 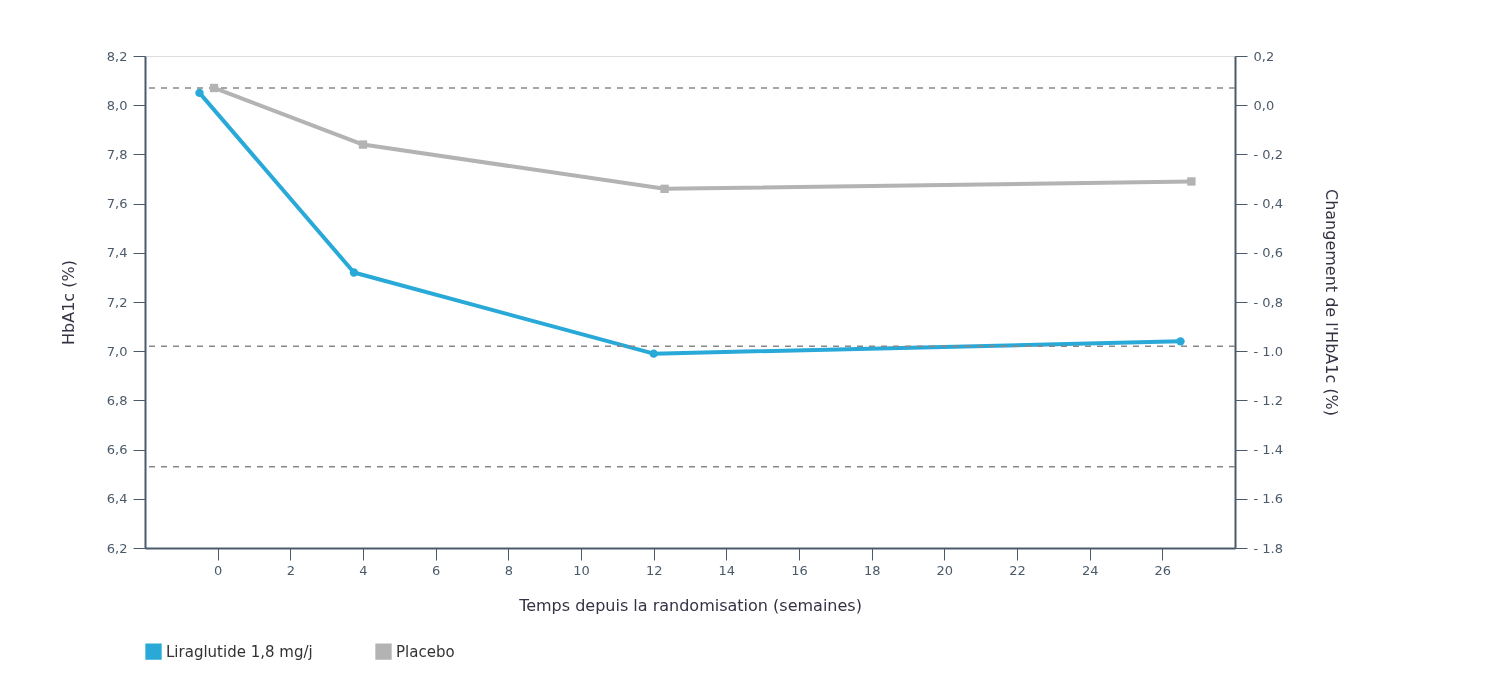 What do you see at coordinates (1163, 570) in the screenshot?
I see `x-tick-label: 26` at bounding box center [1163, 570].